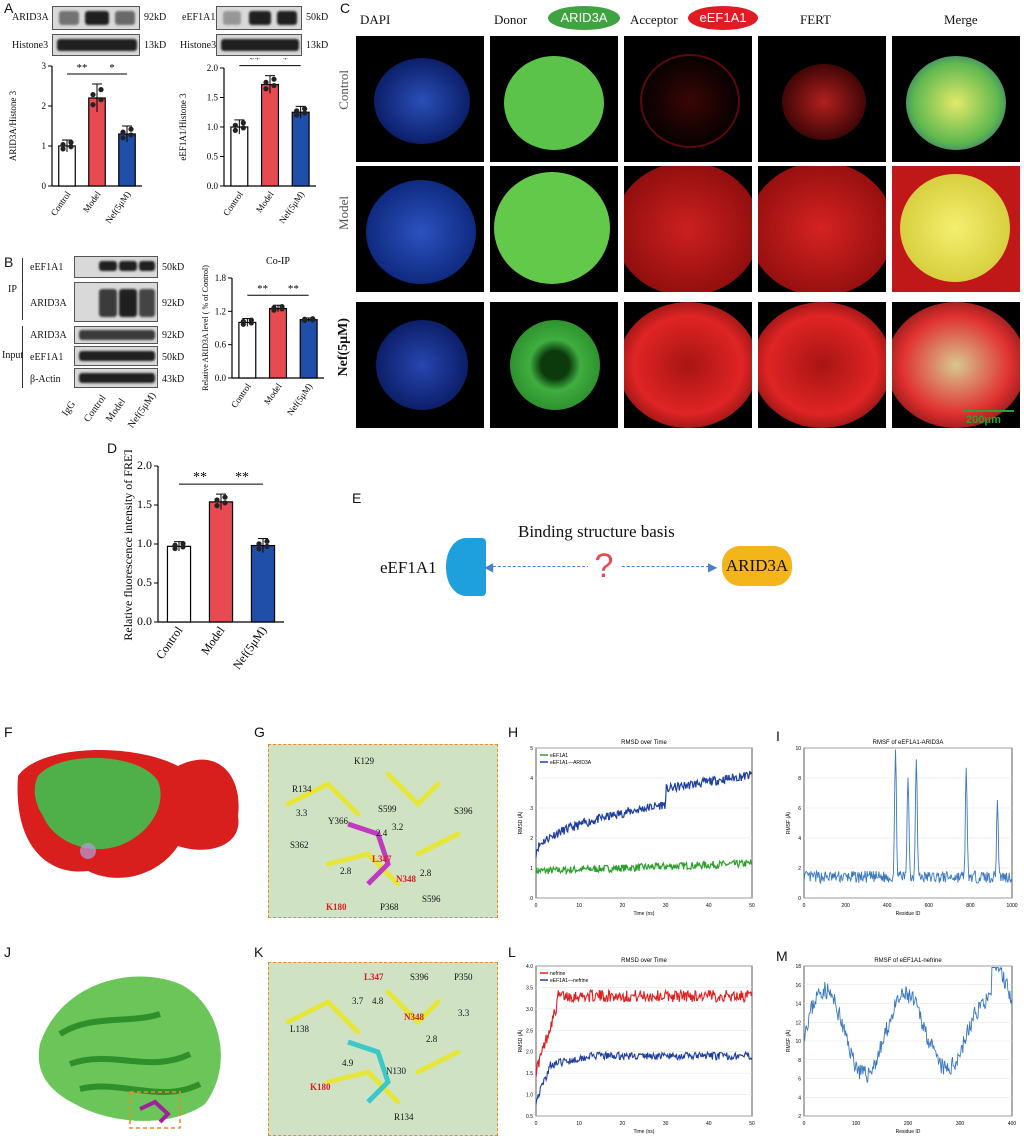 Image resolution: width=1024 pixels, height=1146 pixels. What do you see at coordinates (259, 952) in the screenshot?
I see `panel-label-k: K` at bounding box center [259, 952].